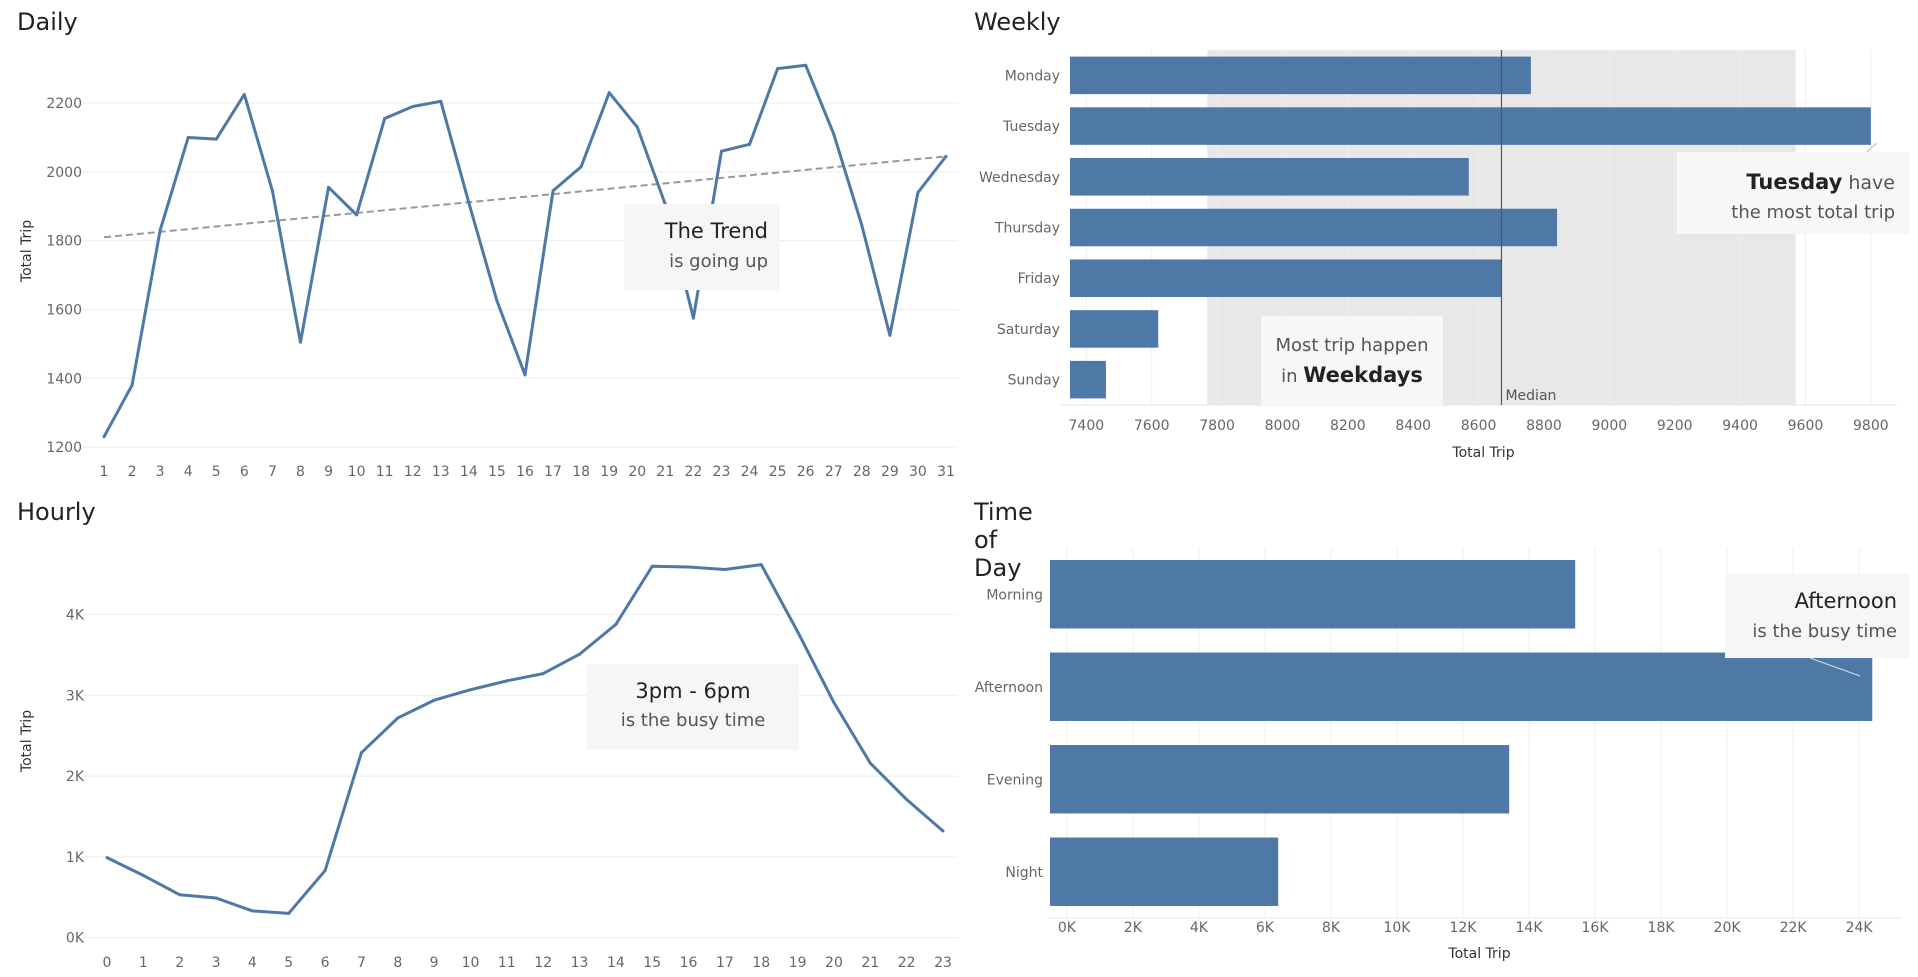  What do you see at coordinates (1027, 229) in the screenshot?
I see `category-label: Thursday` at bounding box center [1027, 229].